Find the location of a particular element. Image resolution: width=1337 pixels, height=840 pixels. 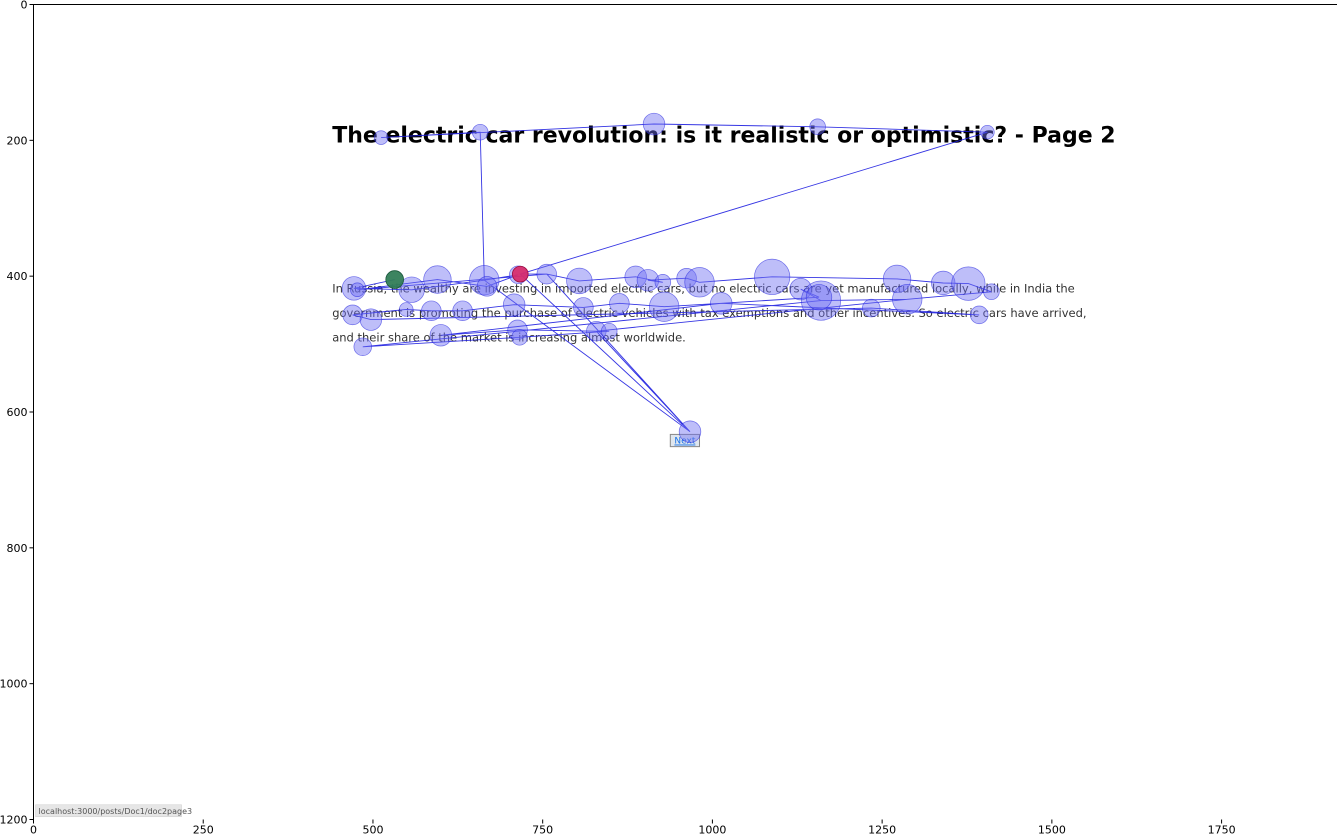

y-tick-label: 200 is located at coordinates (17, 140).